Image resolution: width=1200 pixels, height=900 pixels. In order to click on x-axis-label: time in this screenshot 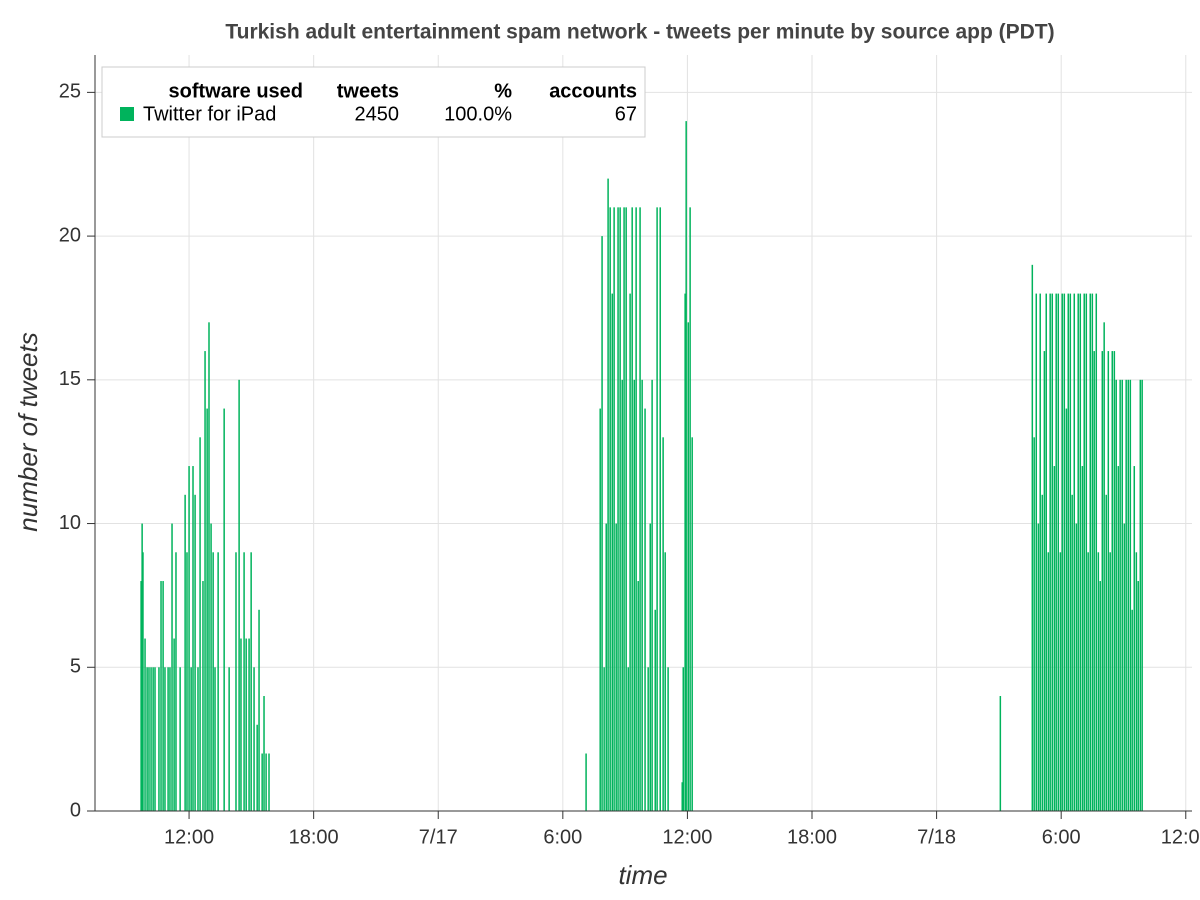, I will do `click(642, 875)`.